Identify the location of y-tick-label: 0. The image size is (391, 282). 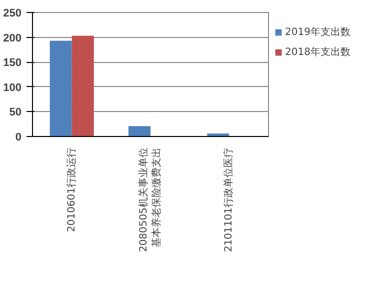
(18, 138).